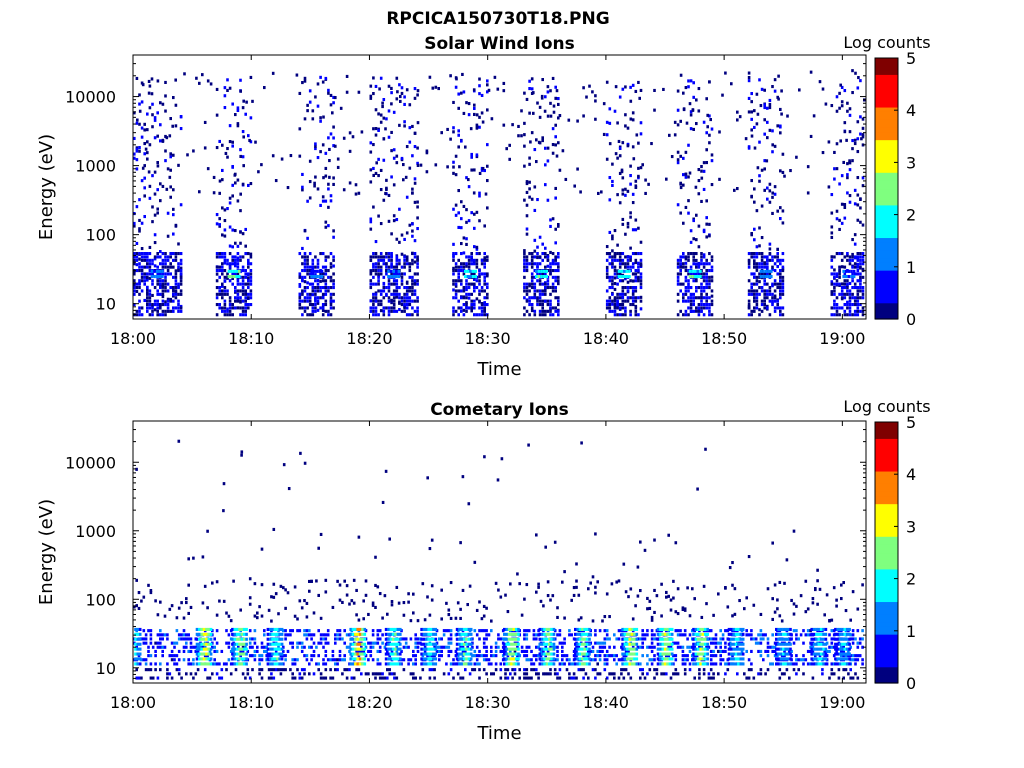 The height and width of the screenshot is (768, 1024). I want to click on colorbar-tick-label: 1, so click(911, 267).